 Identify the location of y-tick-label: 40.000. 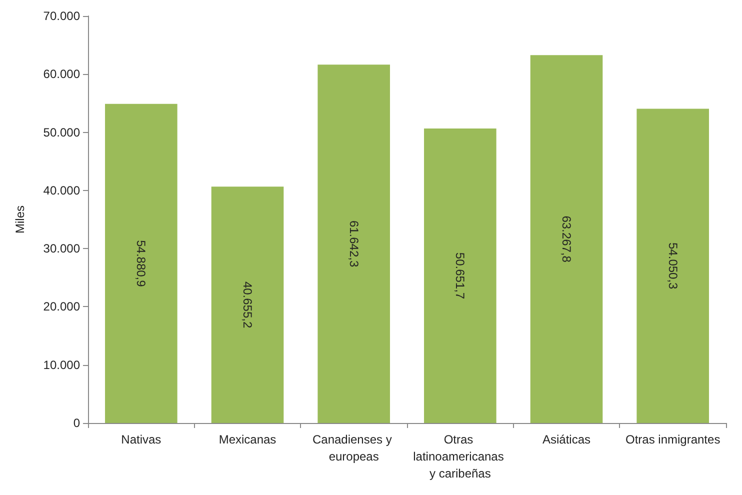
(61, 190).